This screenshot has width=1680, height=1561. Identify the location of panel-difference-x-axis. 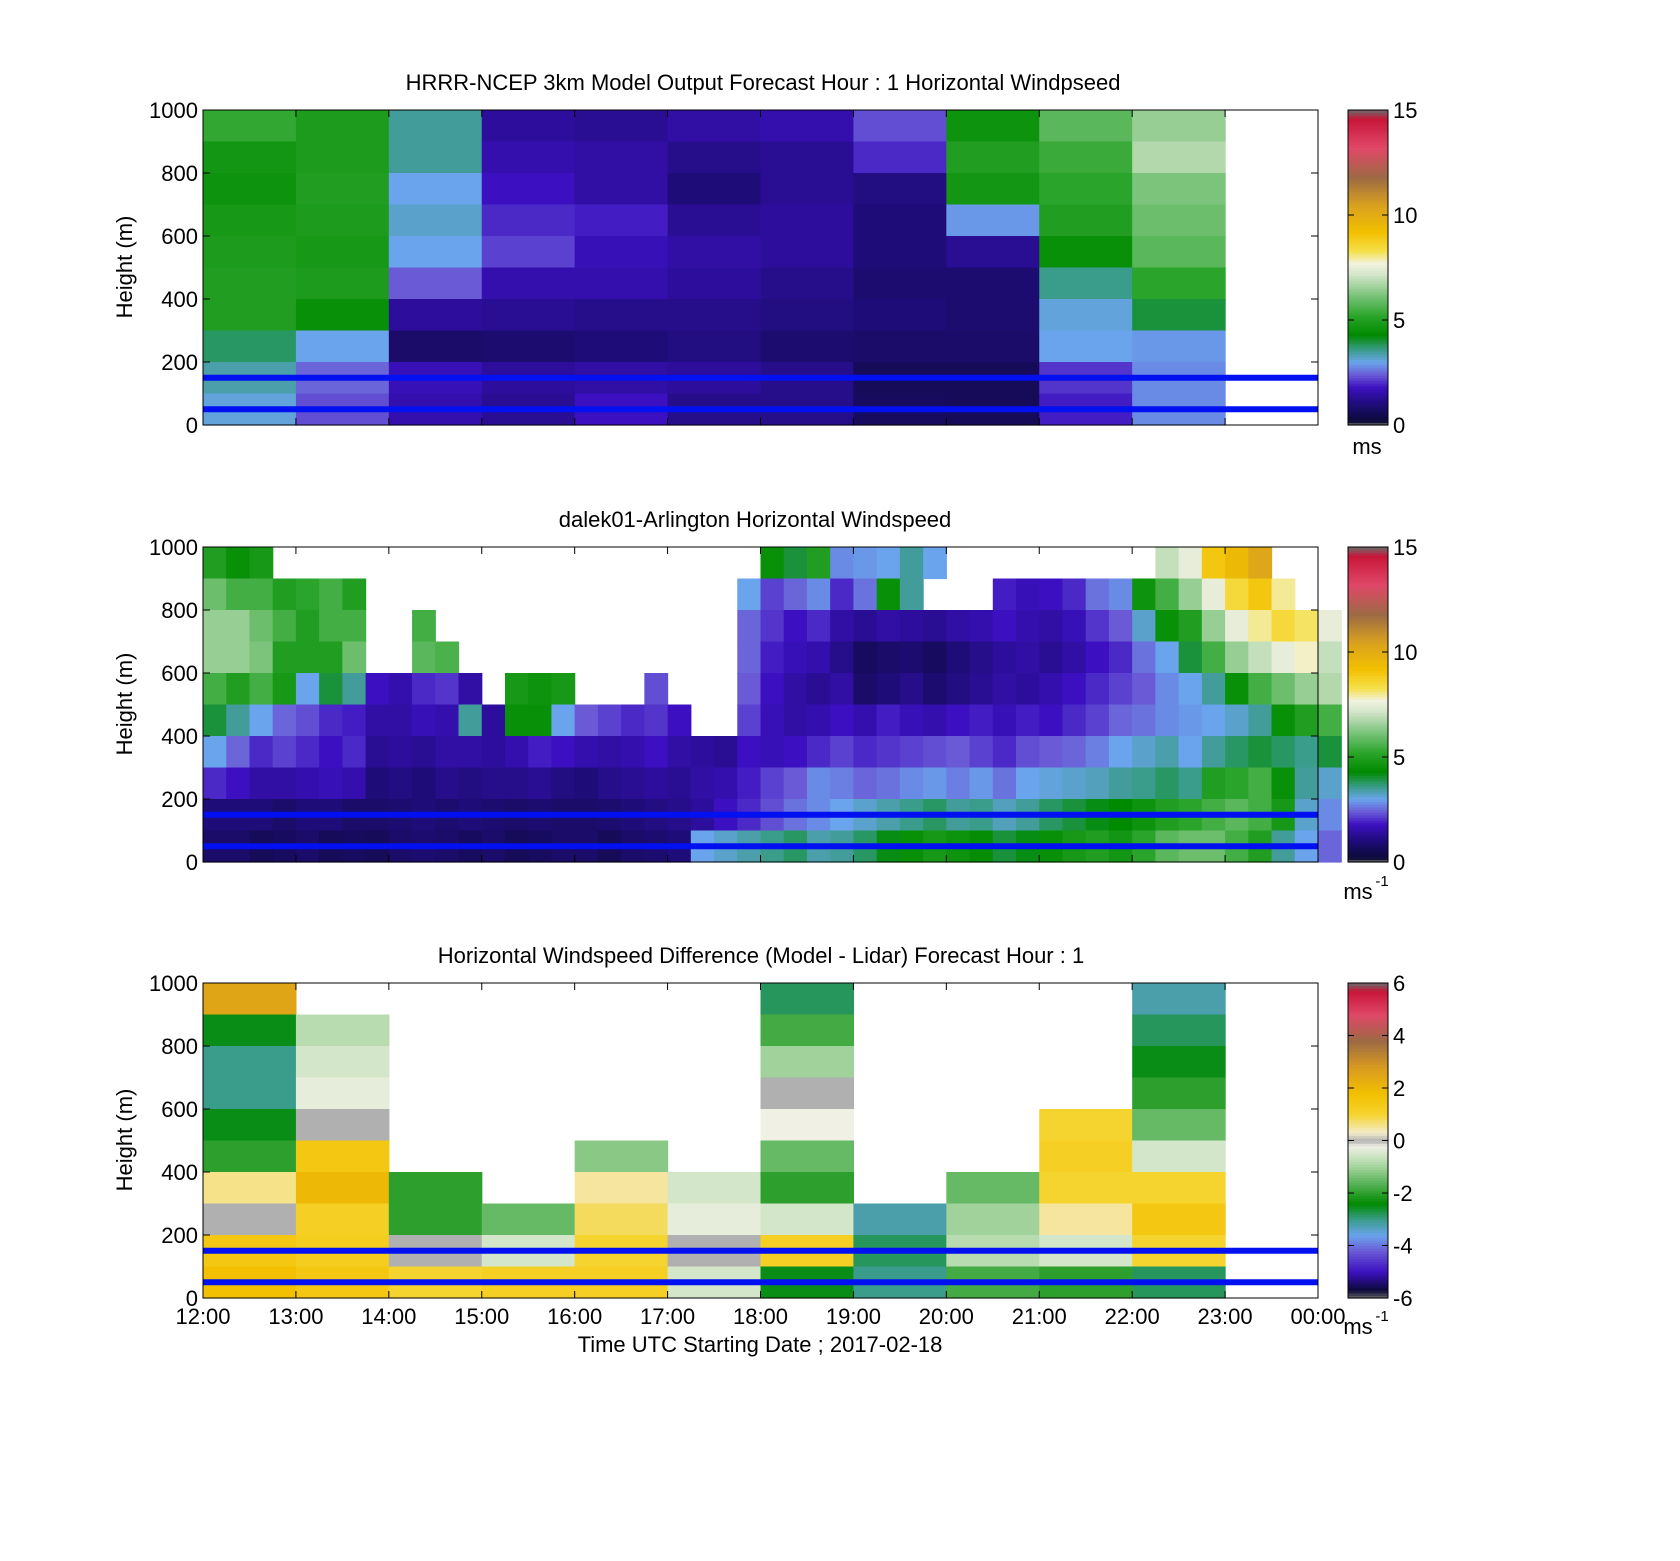
(760, 1140).